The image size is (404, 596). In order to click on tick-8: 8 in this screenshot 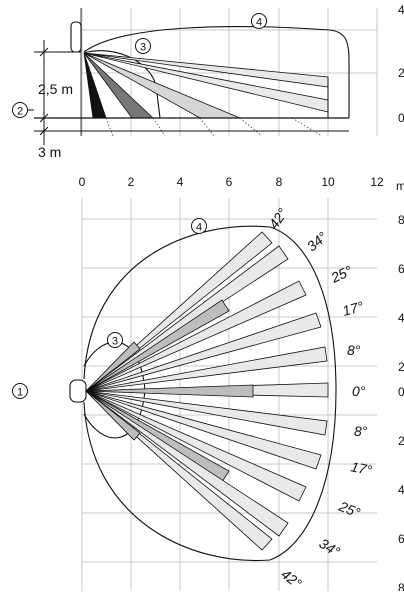, I will do `click(279, 182)`.